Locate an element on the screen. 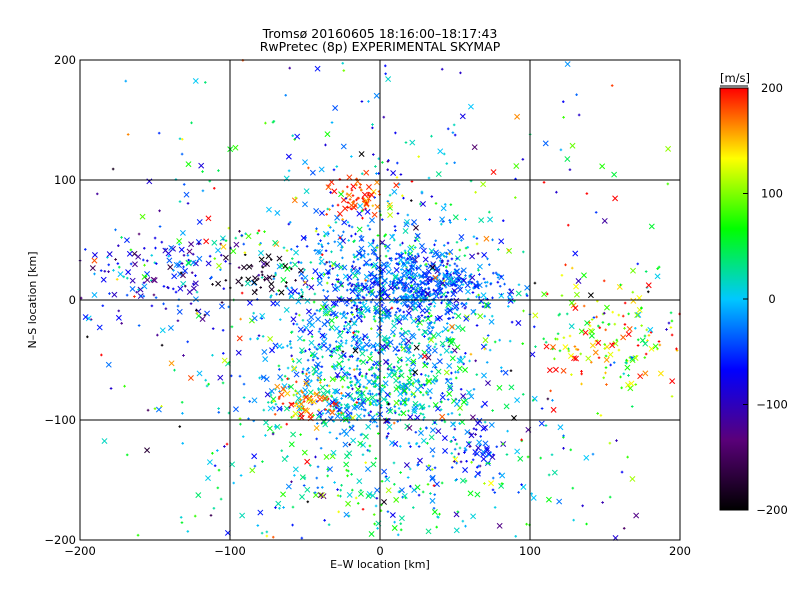 This screenshot has height=600, width=800. colorbar-label: [m/s] is located at coordinates (735, 78).